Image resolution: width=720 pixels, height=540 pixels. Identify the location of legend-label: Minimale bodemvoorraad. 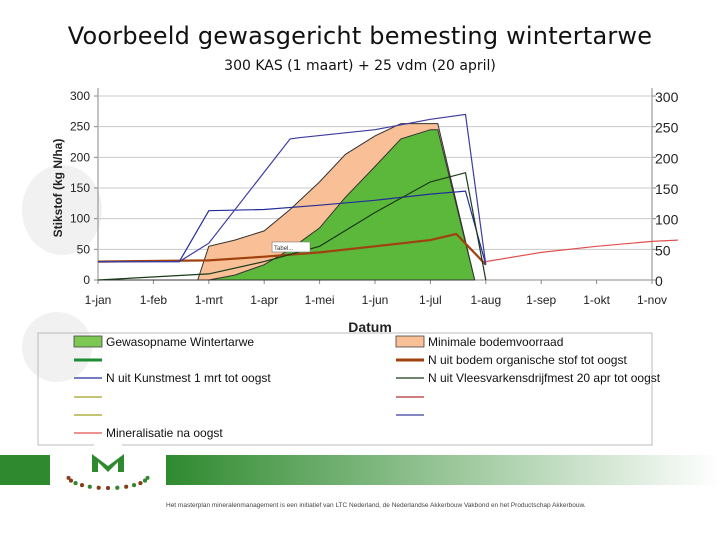
(495, 342).